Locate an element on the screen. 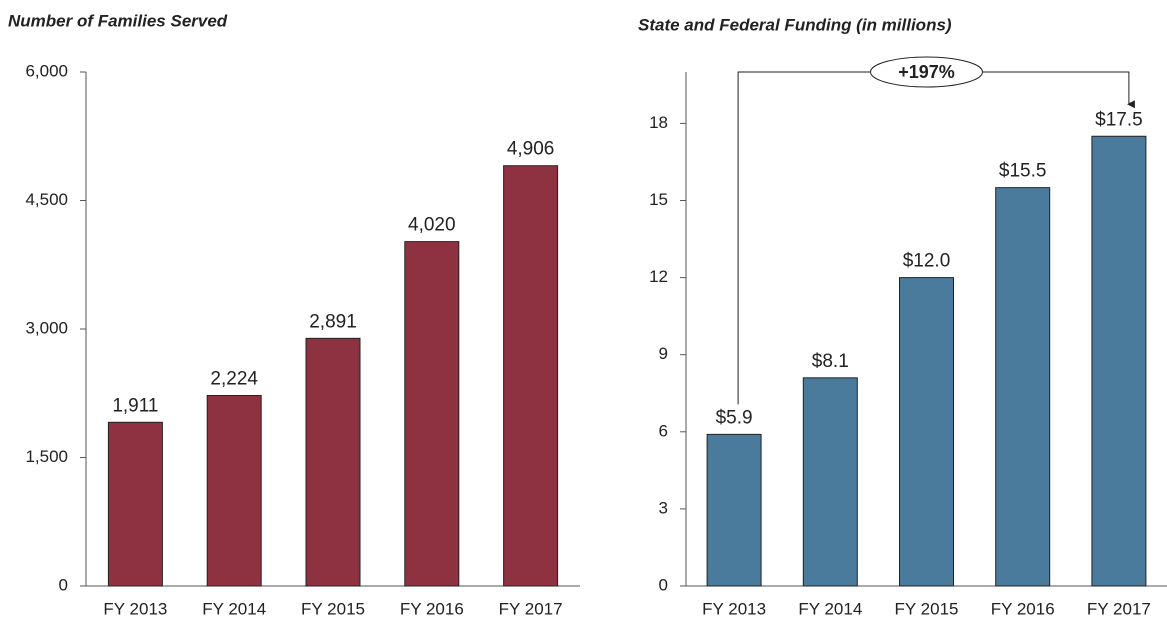 The image size is (1167, 621). value-label: $8.1 is located at coordinates (830, 361).